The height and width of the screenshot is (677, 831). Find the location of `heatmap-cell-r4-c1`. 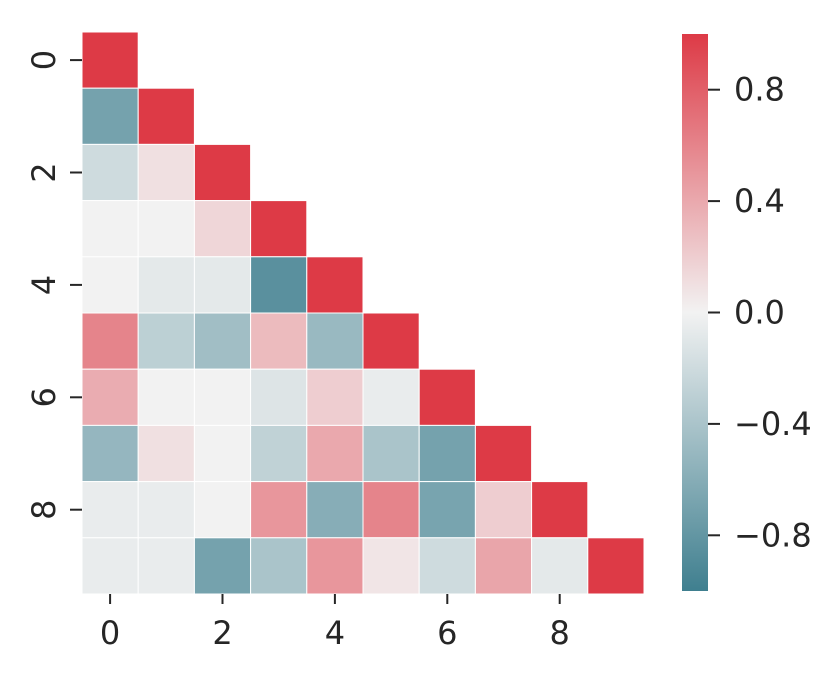

heatmap-cell-r4-c1 is located at coordinates (166, 285).